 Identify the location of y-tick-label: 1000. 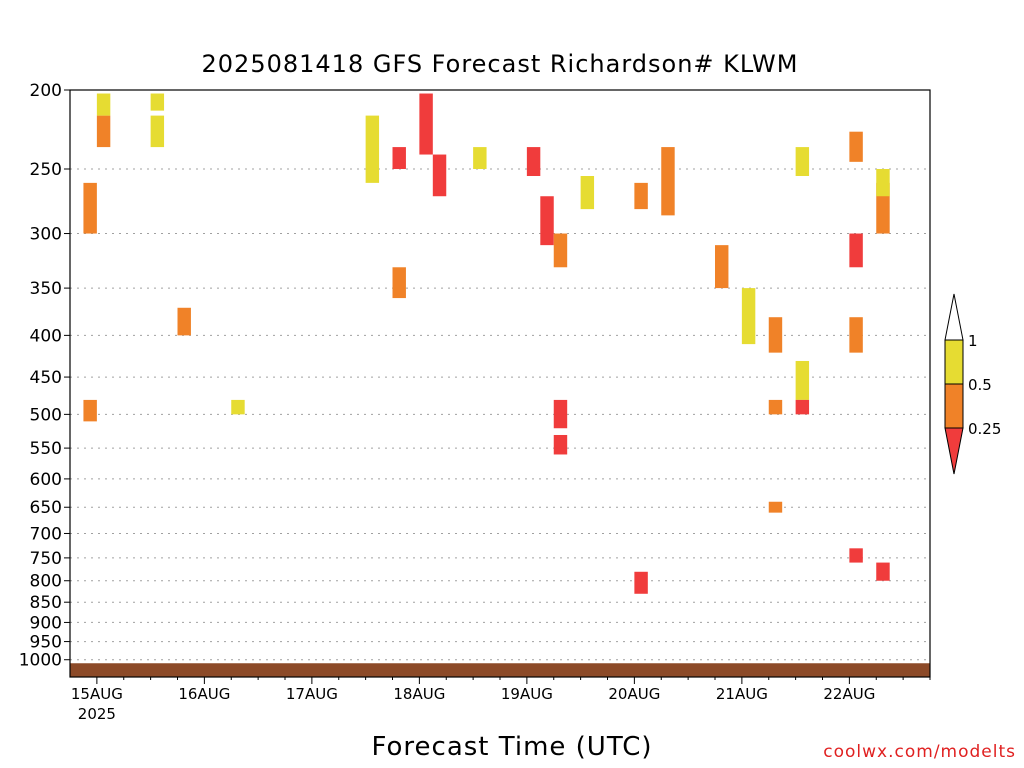
(40, 661).